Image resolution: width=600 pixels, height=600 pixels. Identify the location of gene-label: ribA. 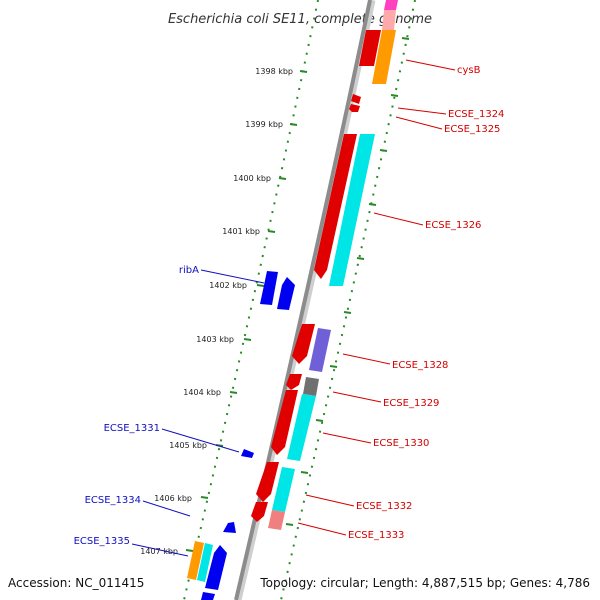
(189, 270).